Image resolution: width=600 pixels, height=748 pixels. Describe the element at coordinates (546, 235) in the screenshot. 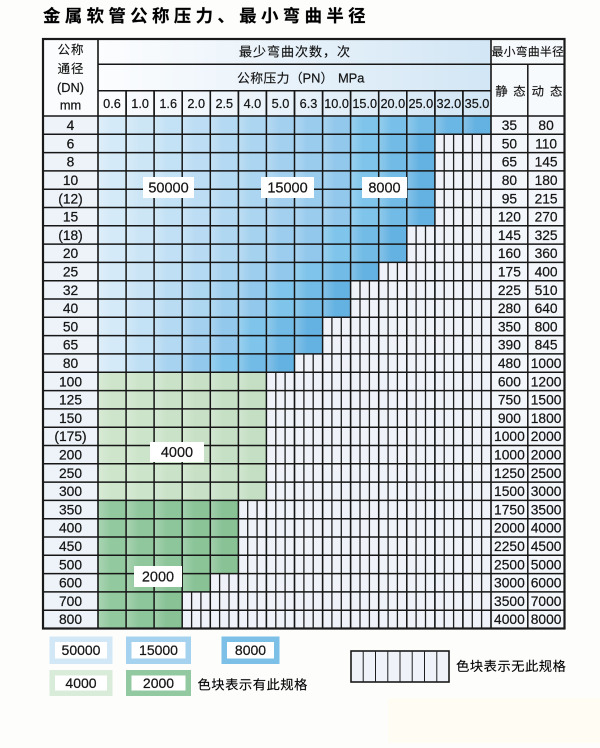

I see `svg-text: 325` at that location.